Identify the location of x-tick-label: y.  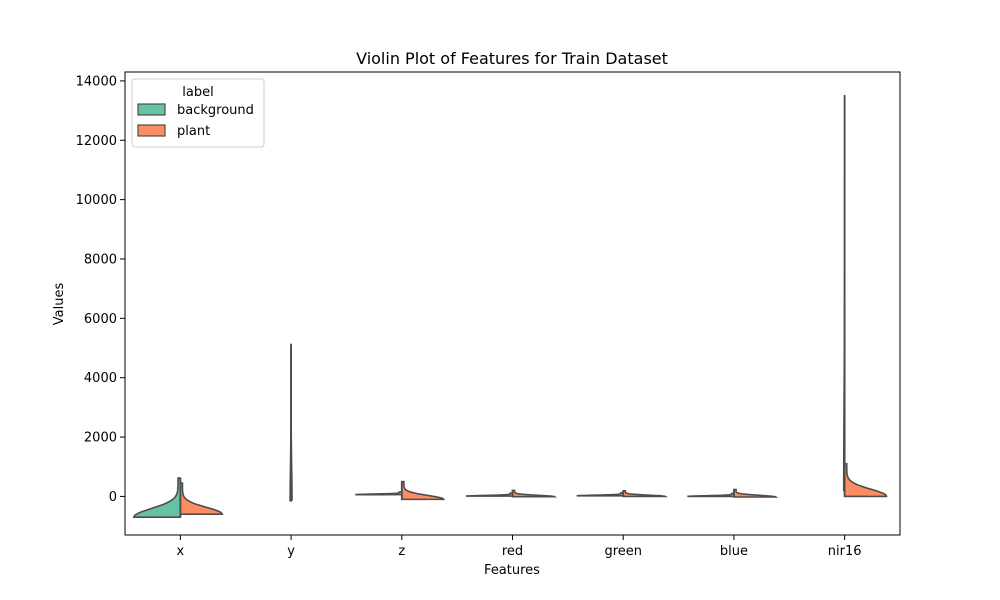
(291, 551).